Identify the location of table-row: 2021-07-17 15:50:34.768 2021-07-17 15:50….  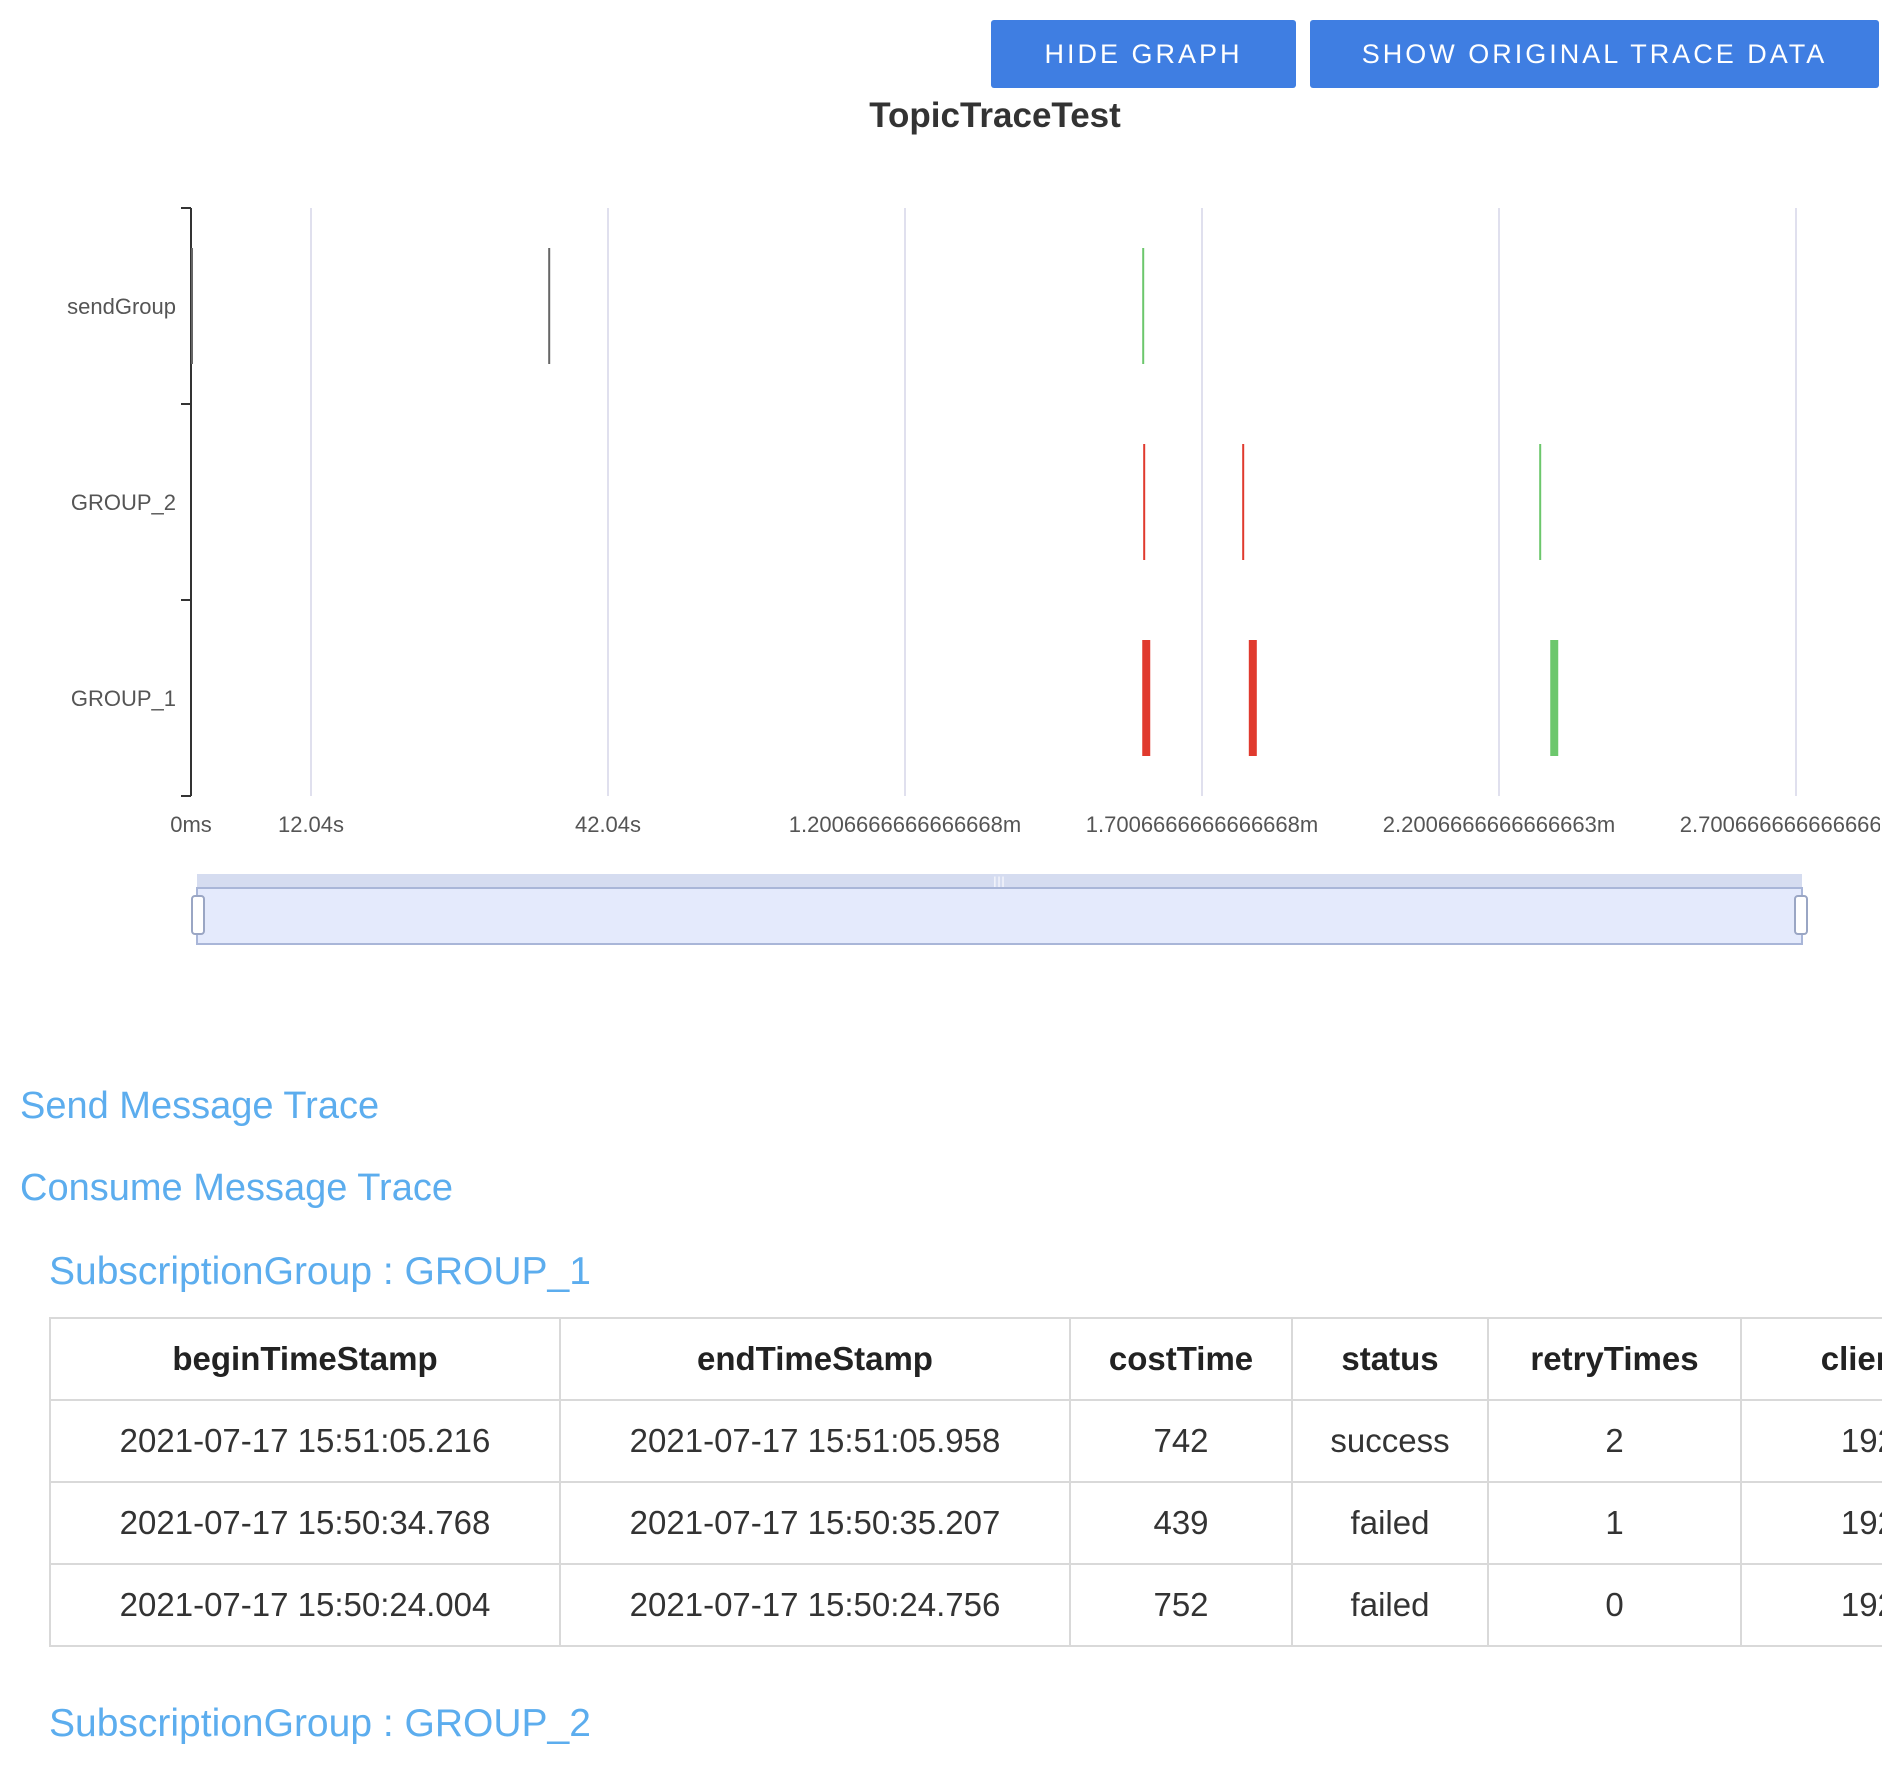
(965, 1523).